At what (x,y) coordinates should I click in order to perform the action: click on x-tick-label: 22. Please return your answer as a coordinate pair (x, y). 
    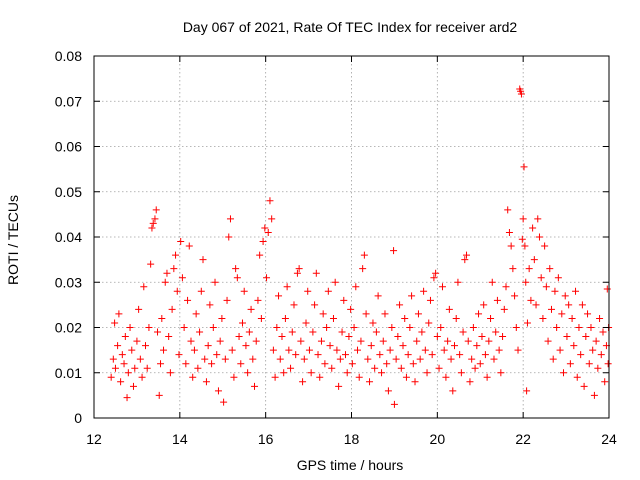
    Looking at the image, I should click on (523, 439).